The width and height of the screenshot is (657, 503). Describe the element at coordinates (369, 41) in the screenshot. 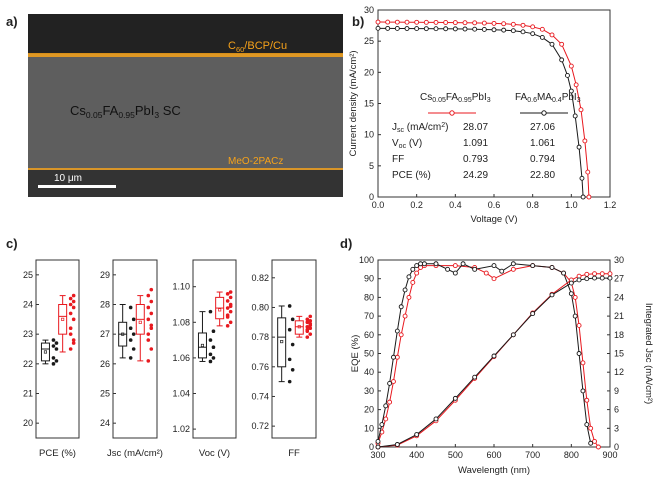

I see `jv-ytick-label: 25` at that location.